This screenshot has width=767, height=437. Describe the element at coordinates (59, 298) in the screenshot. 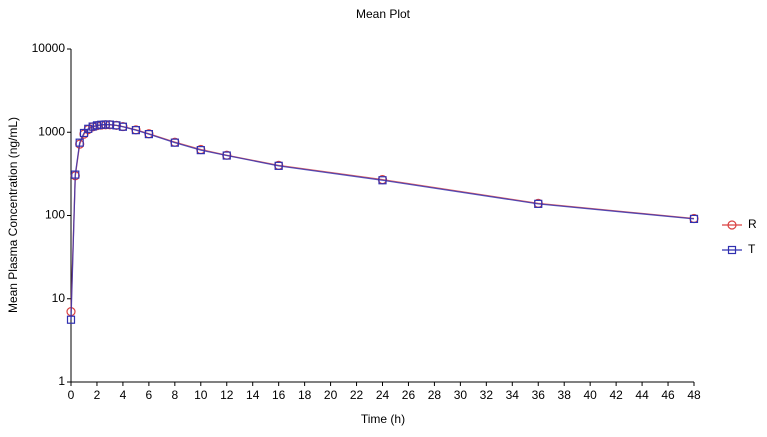

I see `y-tick-label: 10` at that location.